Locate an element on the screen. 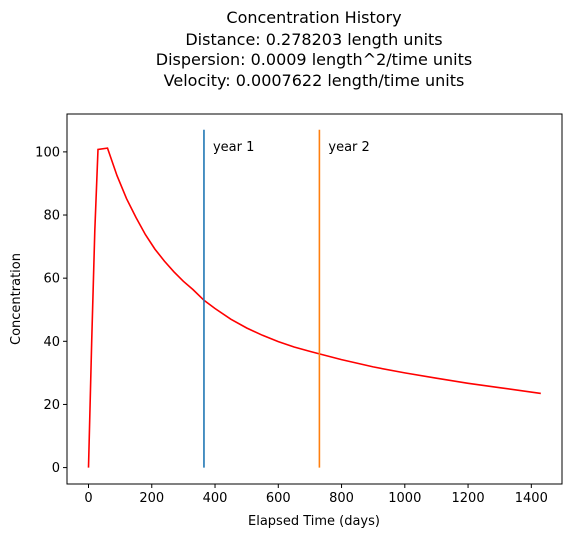  y-tick-label: 100 is located at coordinates (47, 152).